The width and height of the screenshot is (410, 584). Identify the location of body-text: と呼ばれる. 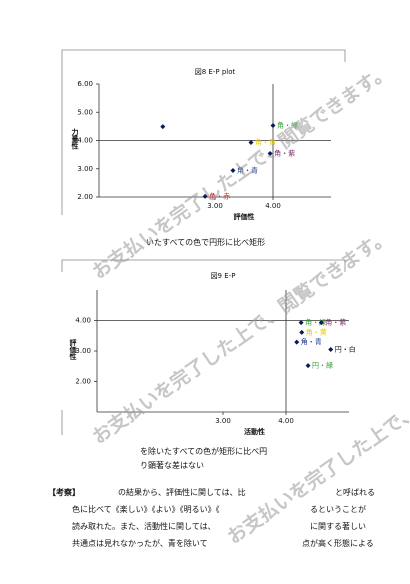
(355, 492).